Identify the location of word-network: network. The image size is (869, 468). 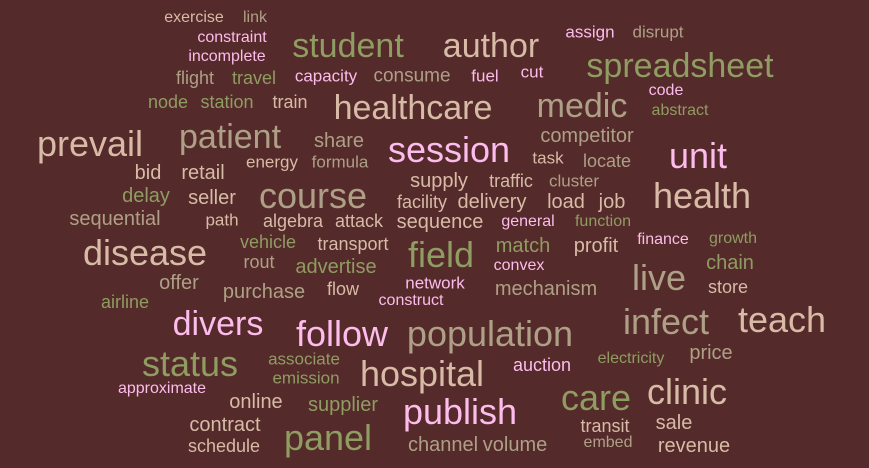
(435, 283).